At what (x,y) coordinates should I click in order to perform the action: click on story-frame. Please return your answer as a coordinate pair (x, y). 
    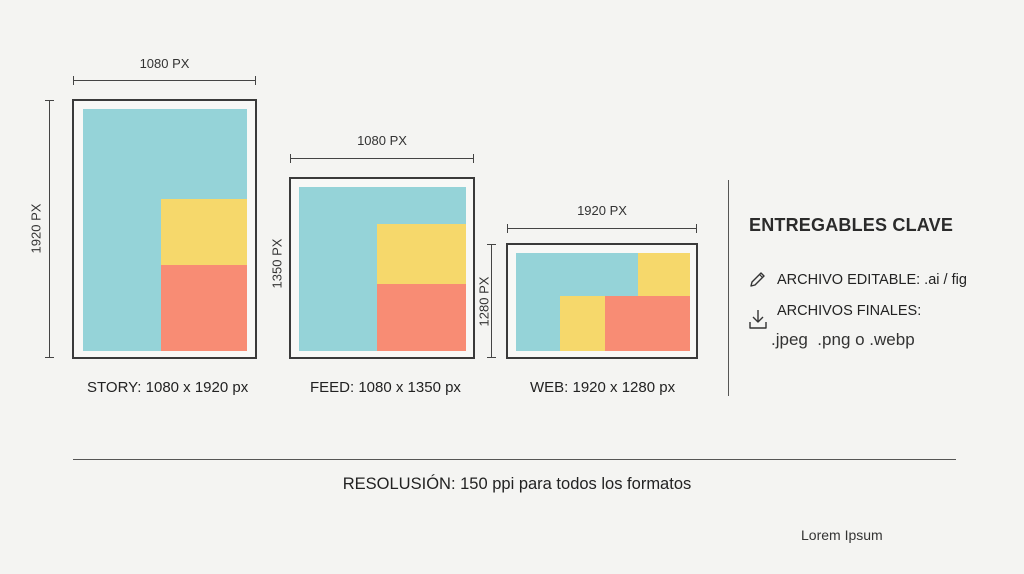
    Looking at the image, I should click on (164, 229).